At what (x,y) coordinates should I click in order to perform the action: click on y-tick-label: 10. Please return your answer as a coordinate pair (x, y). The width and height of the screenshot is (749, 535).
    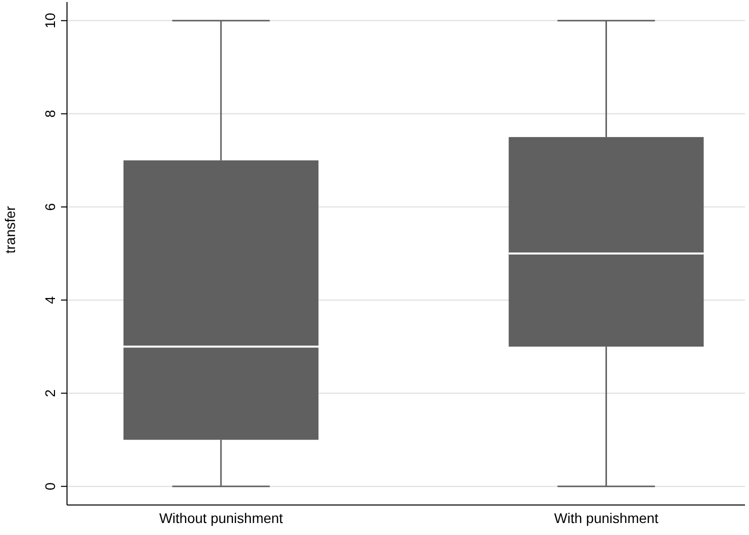
    Looking at the image, I should click on (50, 20).